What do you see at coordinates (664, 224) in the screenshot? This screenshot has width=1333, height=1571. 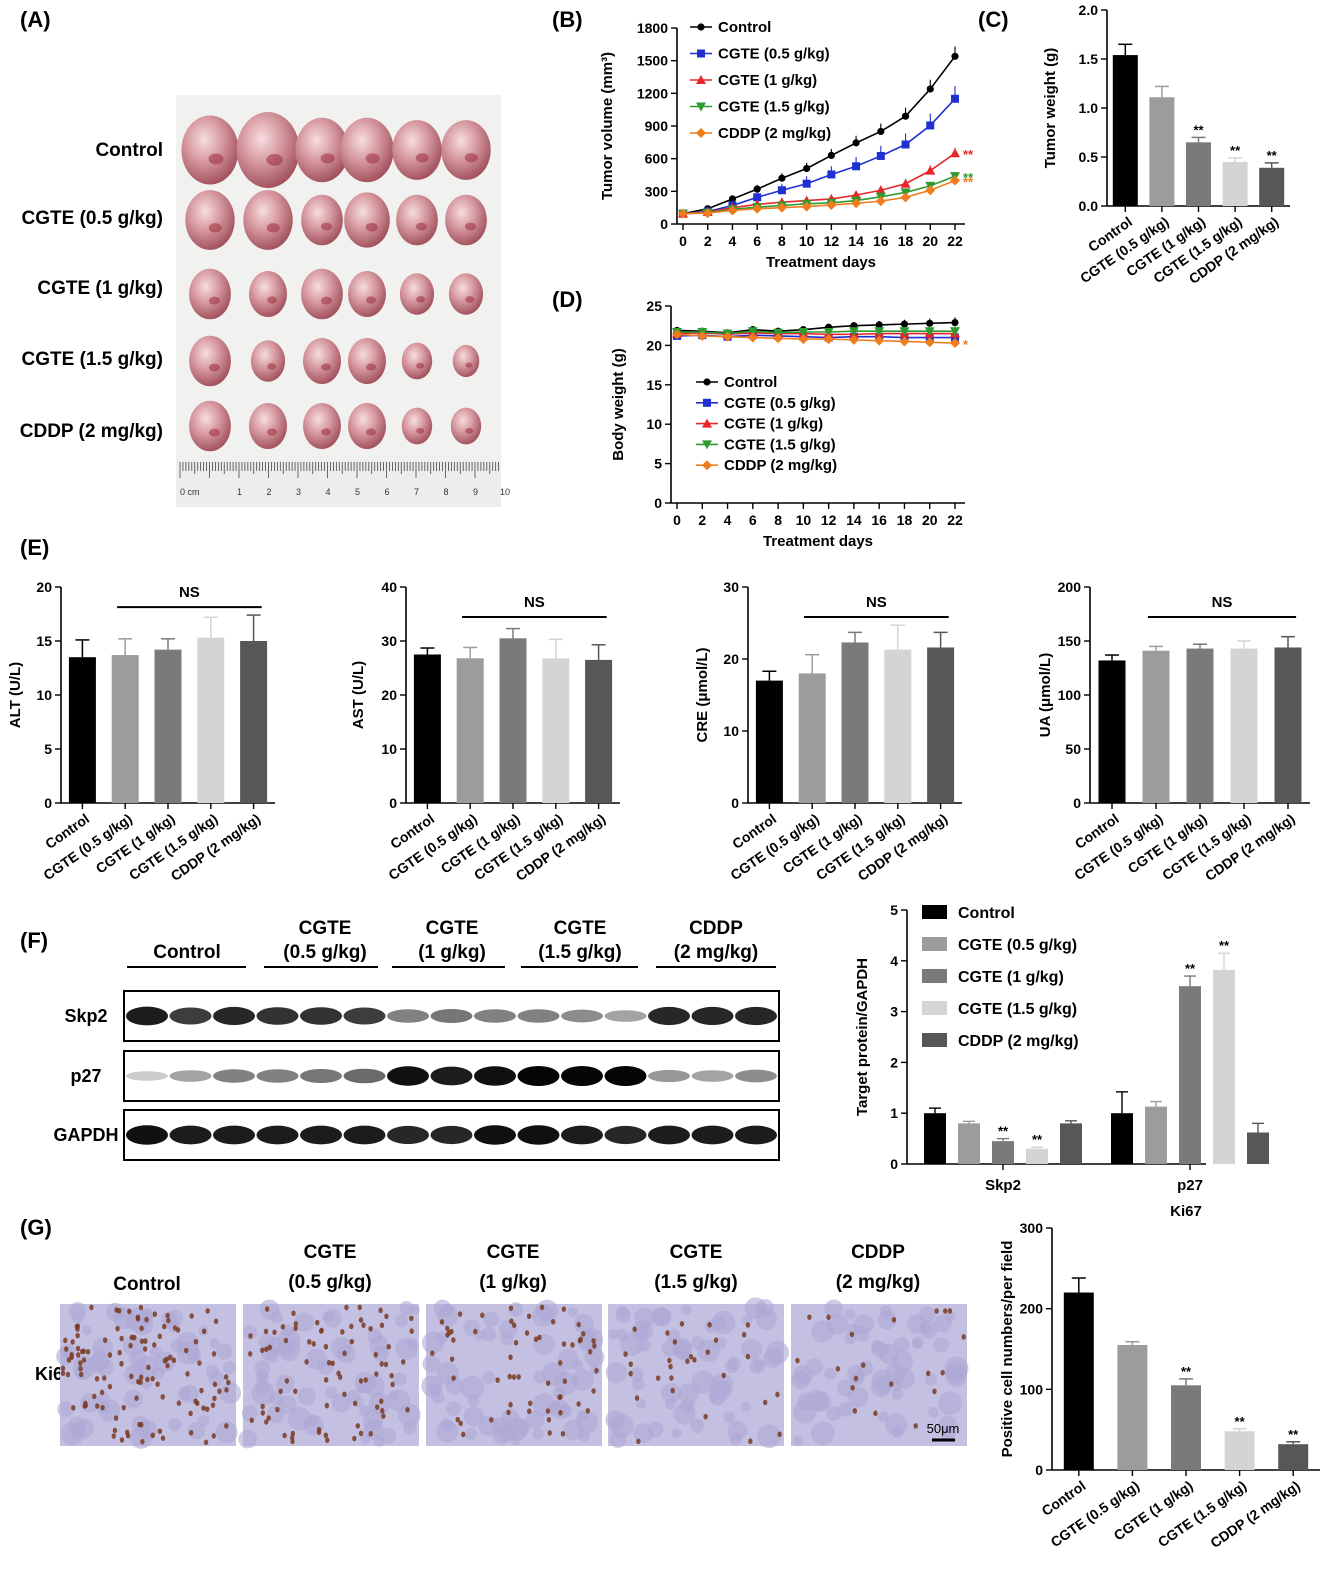 I see `chart-B-y-tick-label: 0` at bounding box center [664, 224].